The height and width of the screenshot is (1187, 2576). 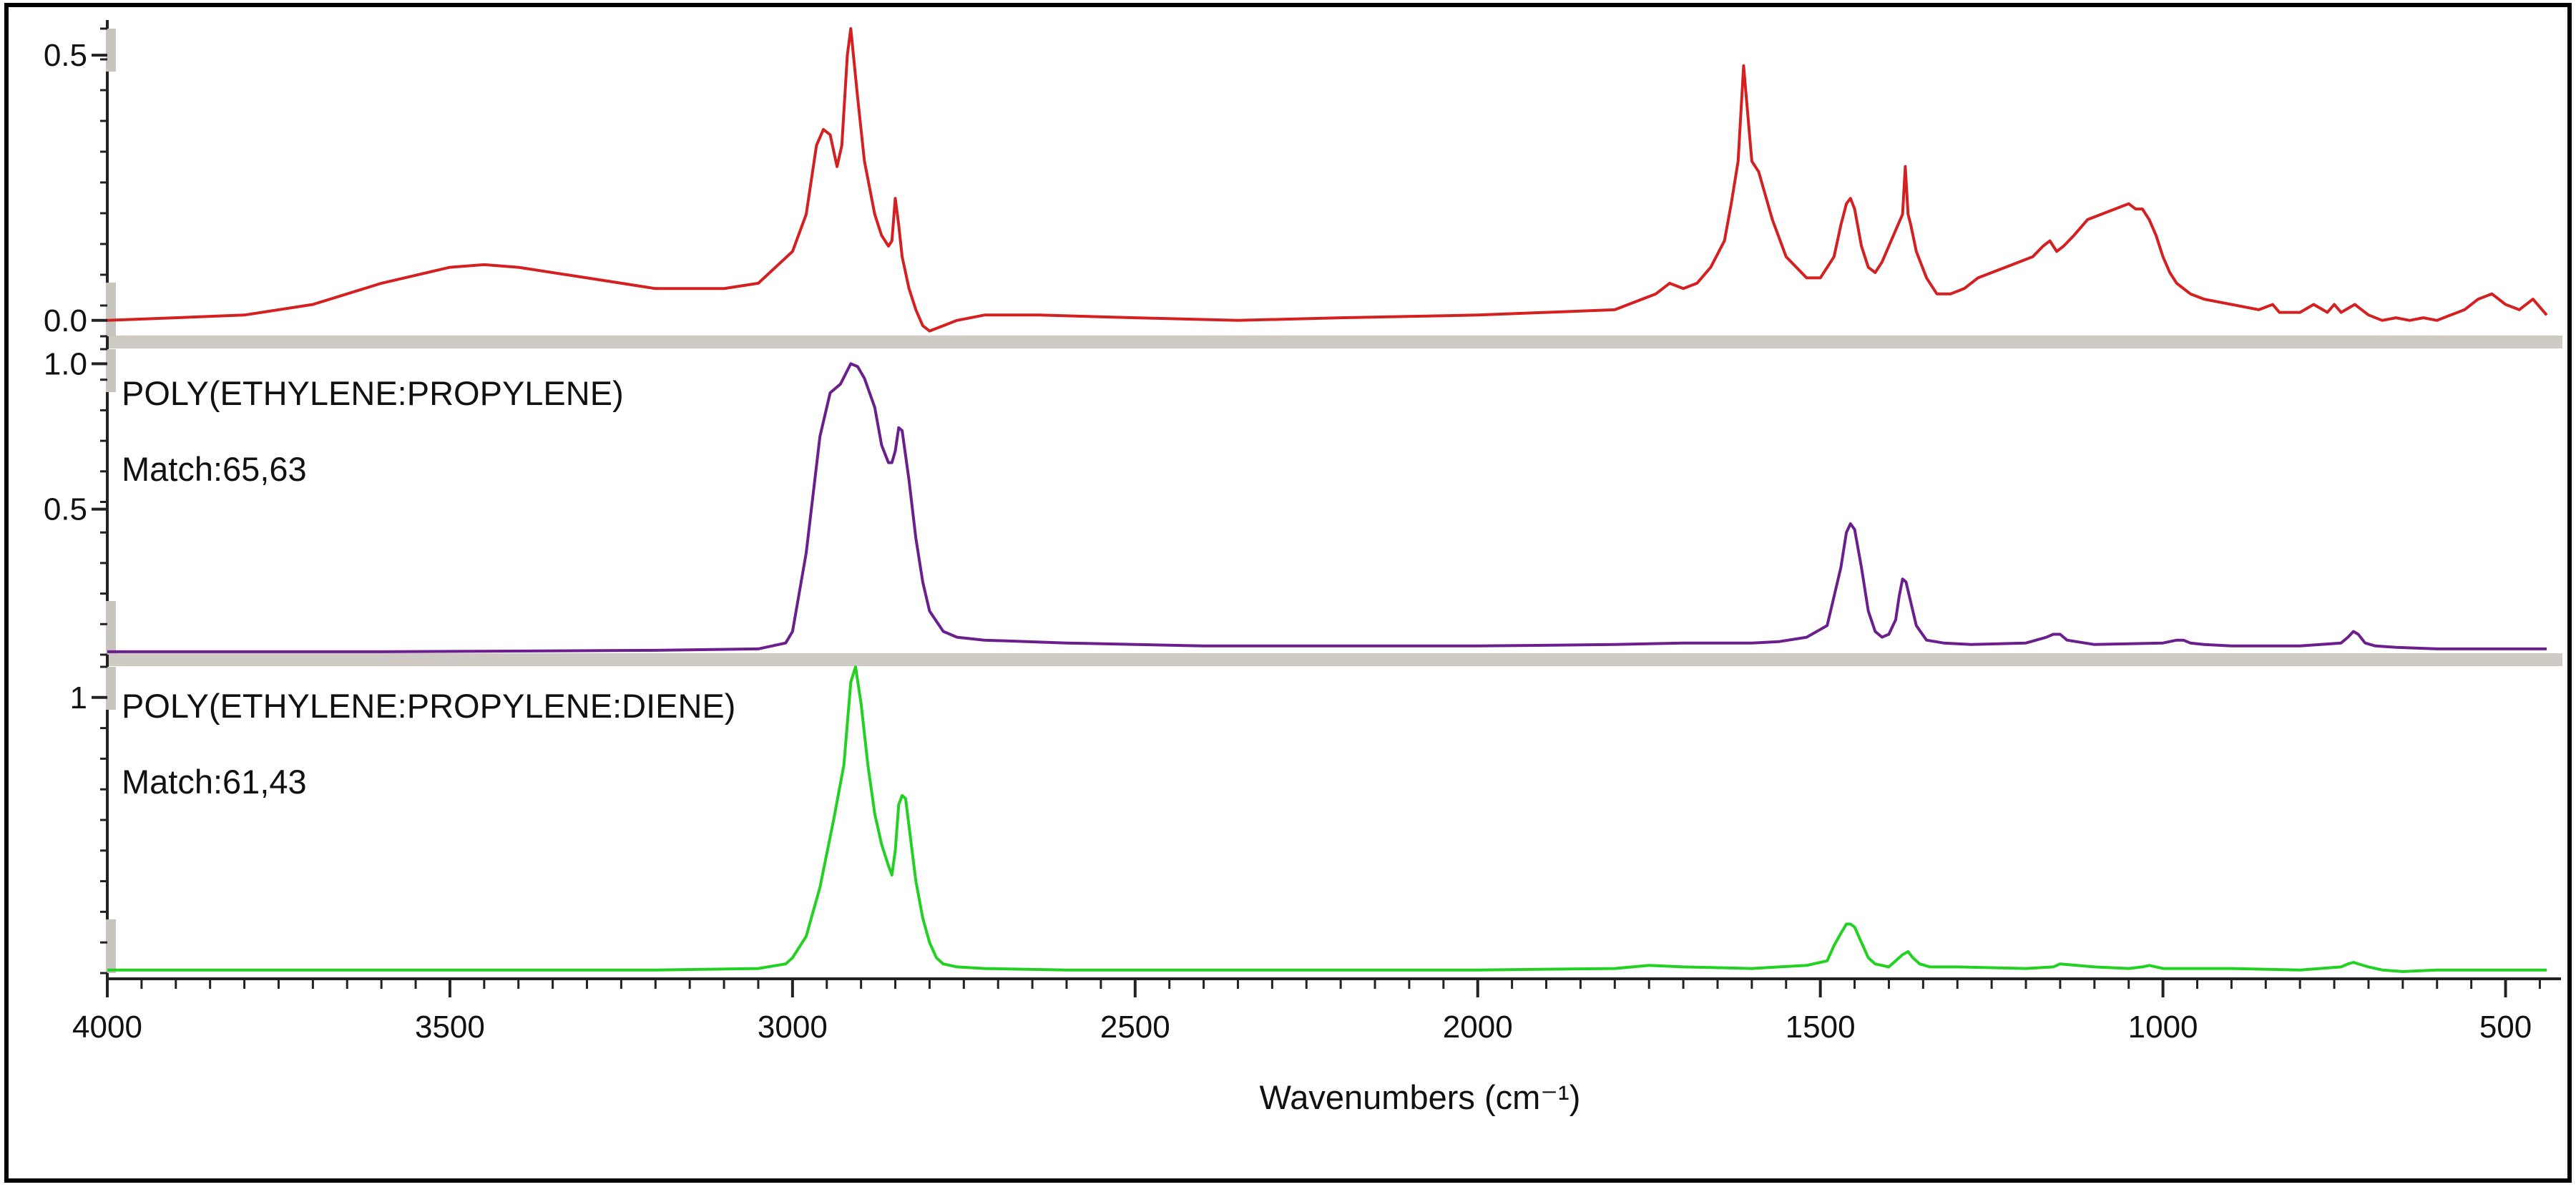 I want to click on x-tick-label: 2000, so click(x=1478, y=1027).